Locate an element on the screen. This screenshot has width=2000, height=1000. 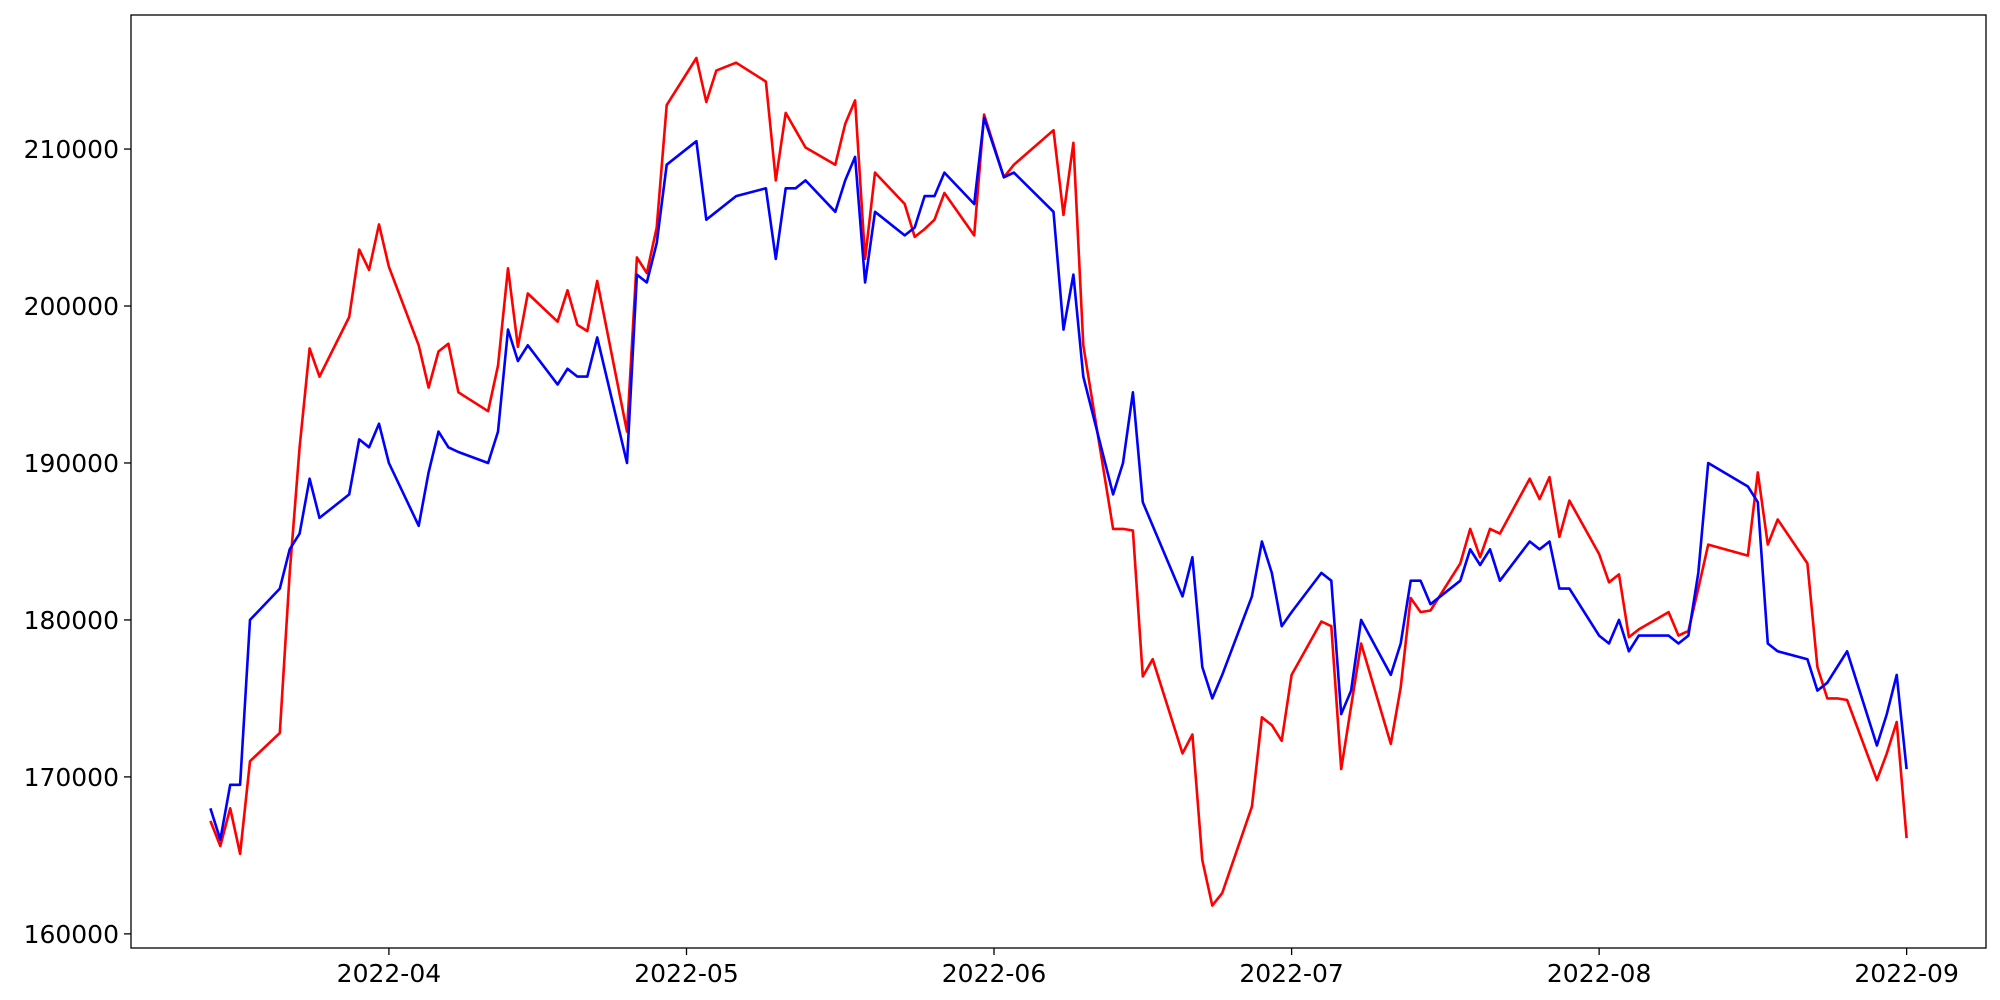
y-tick-label: 190000 is located at coordinates (71, 463).